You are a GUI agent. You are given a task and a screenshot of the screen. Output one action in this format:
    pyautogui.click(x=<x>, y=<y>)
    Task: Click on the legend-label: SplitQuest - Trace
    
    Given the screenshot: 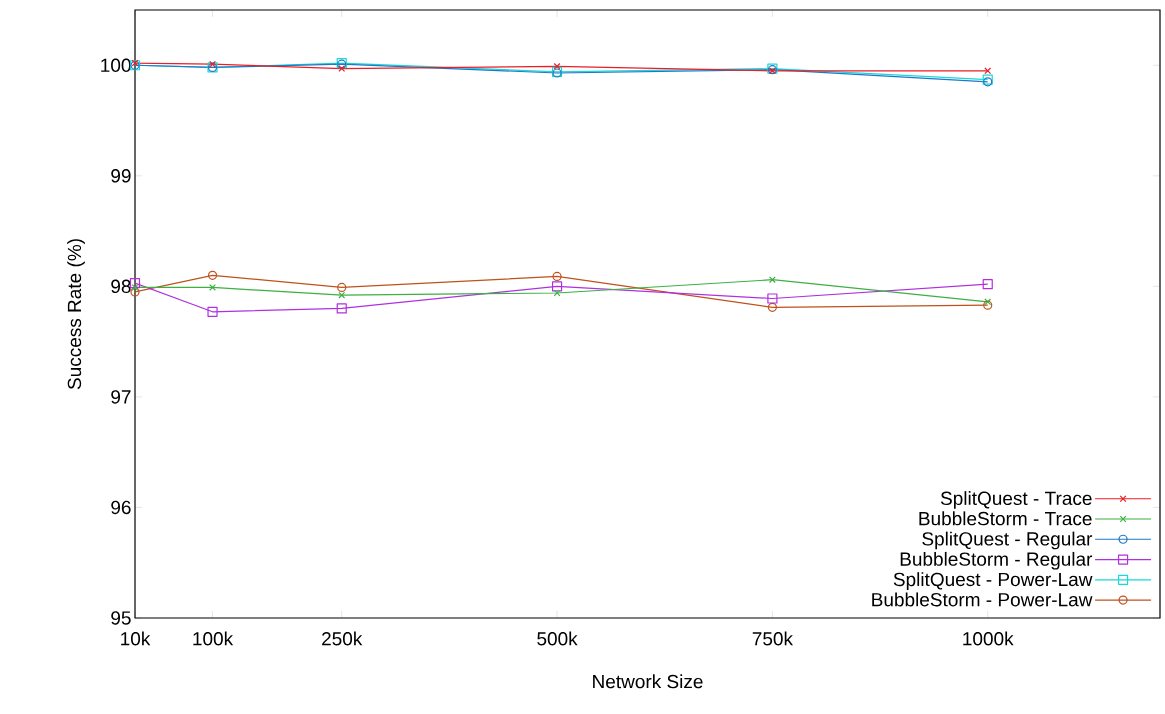 What is the action you would take?
    pyautogui.click(x=1016, y=500)
    